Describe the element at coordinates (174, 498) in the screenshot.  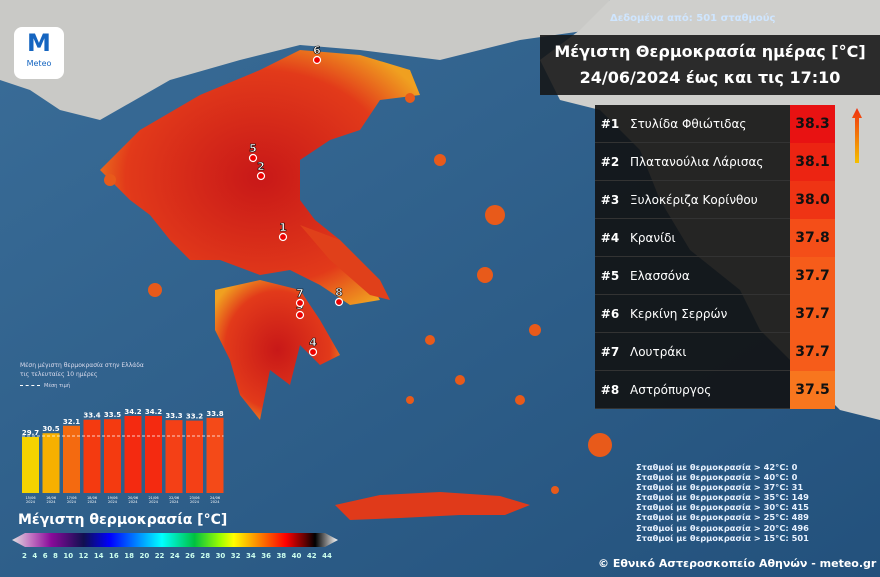
I see `bar-date: 22/06` at that location.